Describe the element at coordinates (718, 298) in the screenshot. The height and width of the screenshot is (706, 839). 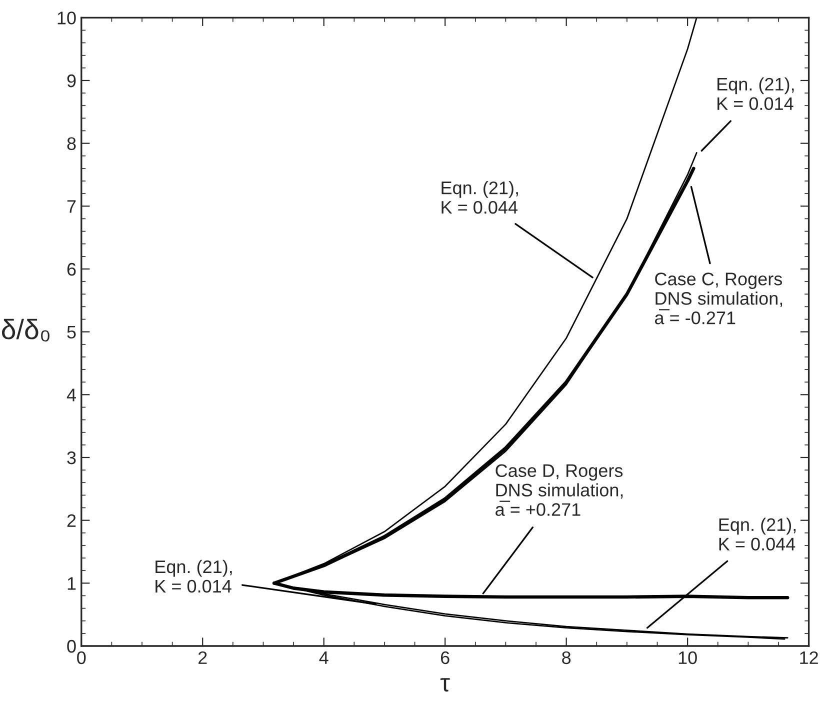
I see `annotation: Case C, Rogers DNS simulation, a̅ = -0.271` at that location.